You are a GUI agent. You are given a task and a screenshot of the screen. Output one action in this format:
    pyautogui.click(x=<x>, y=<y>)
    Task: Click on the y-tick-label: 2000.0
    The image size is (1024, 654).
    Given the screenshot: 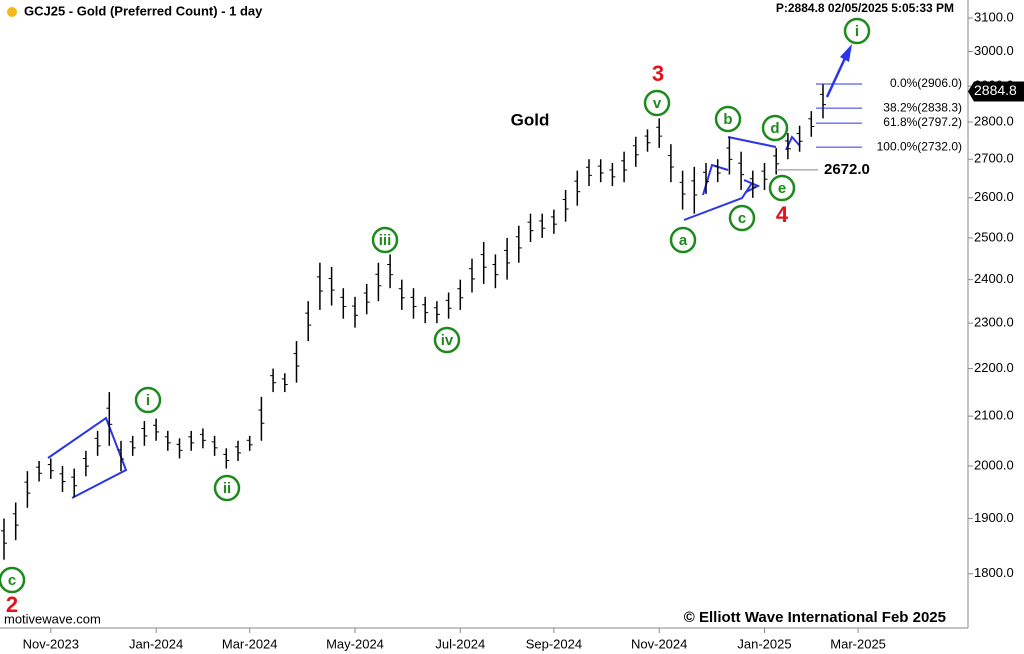 What is the action you would take?
    pyautogui.click(x=994, y=464)
    